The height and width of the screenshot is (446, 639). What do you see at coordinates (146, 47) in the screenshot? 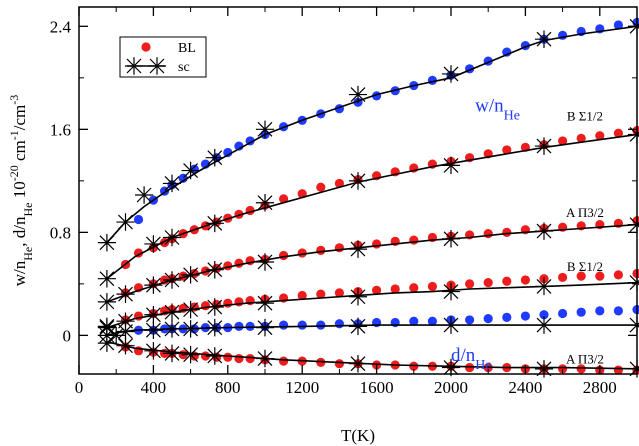
I see `legend-dot` at bounding box center [146, 47].